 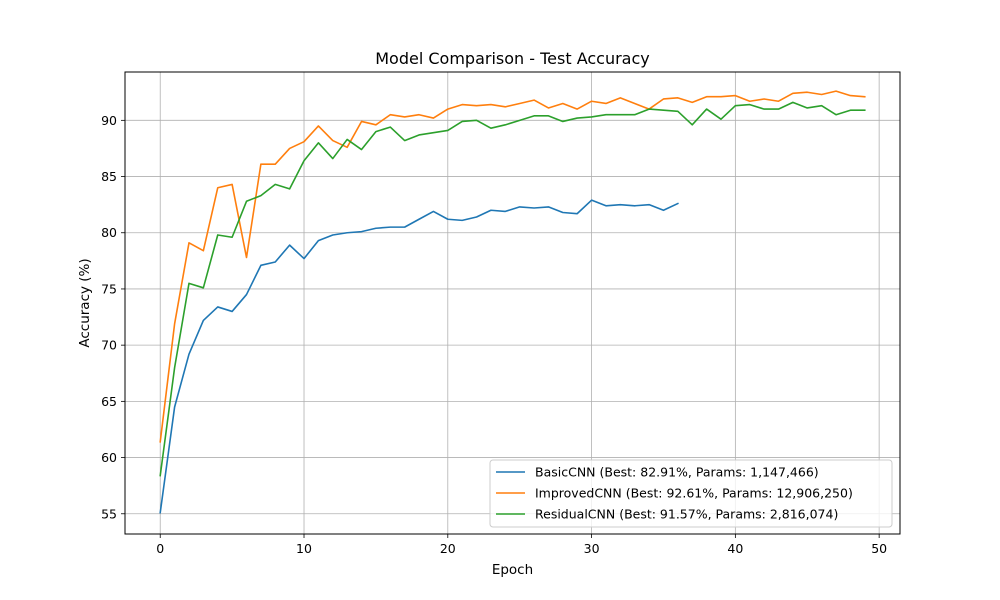 What do you see at coordinates (109, 232) in the screenshot?
I see `y-tick-label: 80` at bounding box center [109, 232].